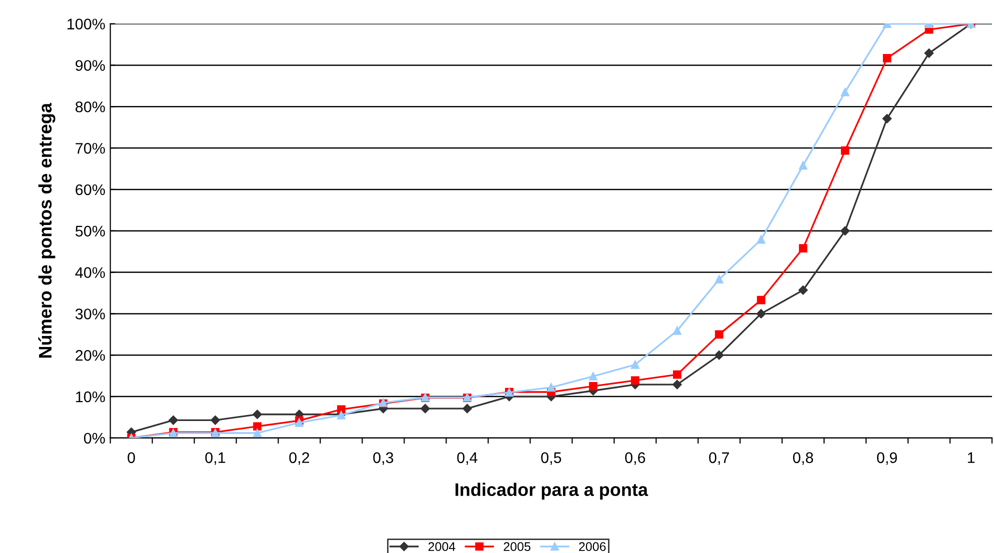 Image resolution: width=994 pixels, height=553 pixels. What do you see at coordinates (467, 458) in the screenshot?
I see `x-tick-label: 0,4` at bounding box center [467, 458].